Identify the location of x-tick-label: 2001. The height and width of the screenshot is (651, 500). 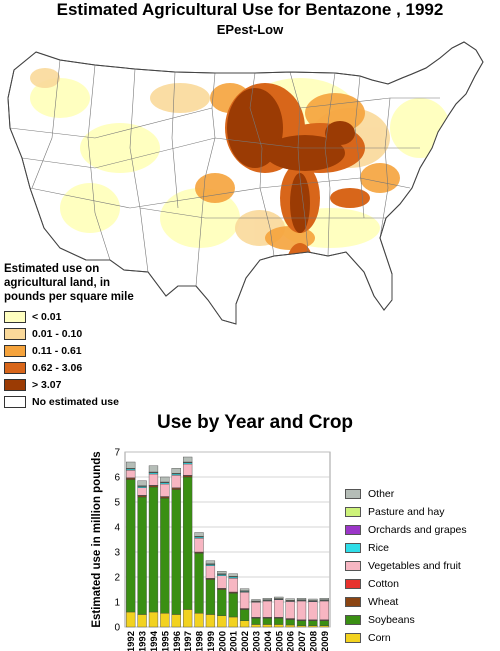
(234, 640).